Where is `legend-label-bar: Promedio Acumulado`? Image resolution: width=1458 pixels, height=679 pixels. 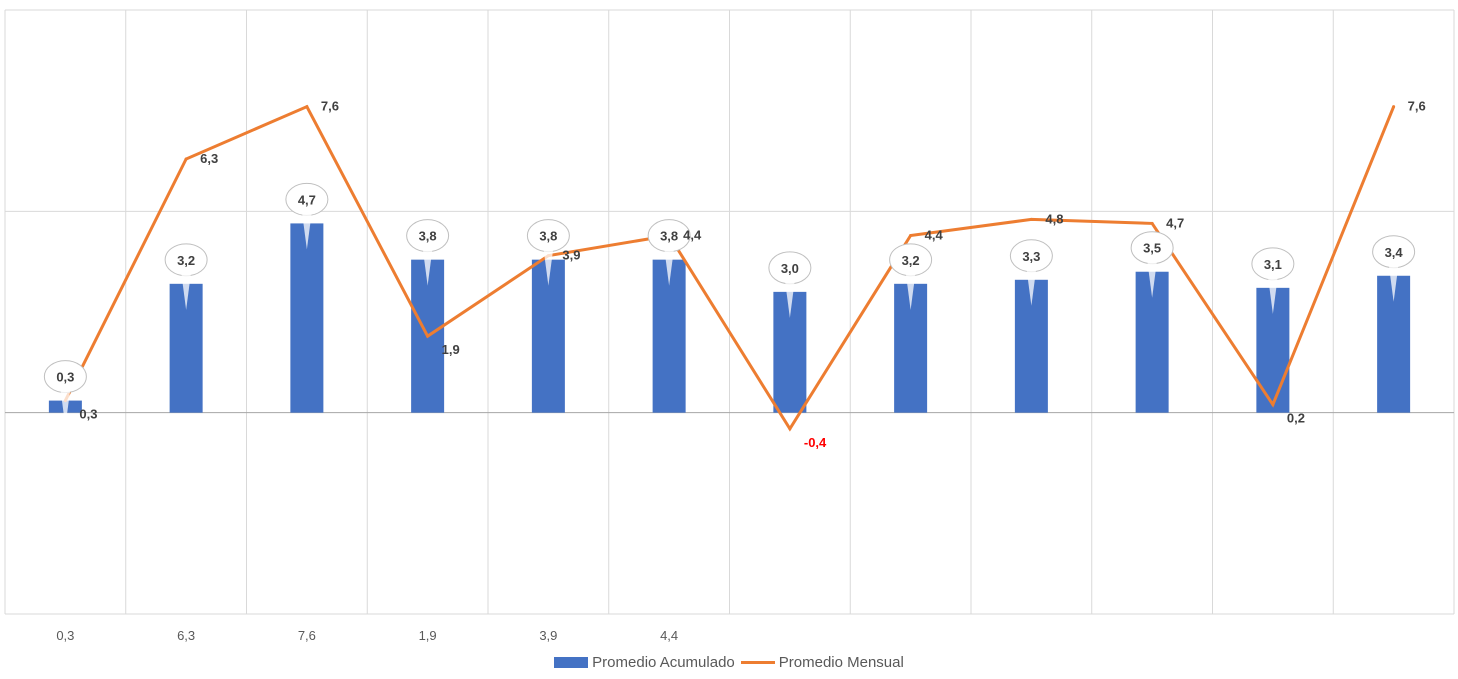 legend-label-bar: Promedio Acumulado is located at coordinates (663, 662).